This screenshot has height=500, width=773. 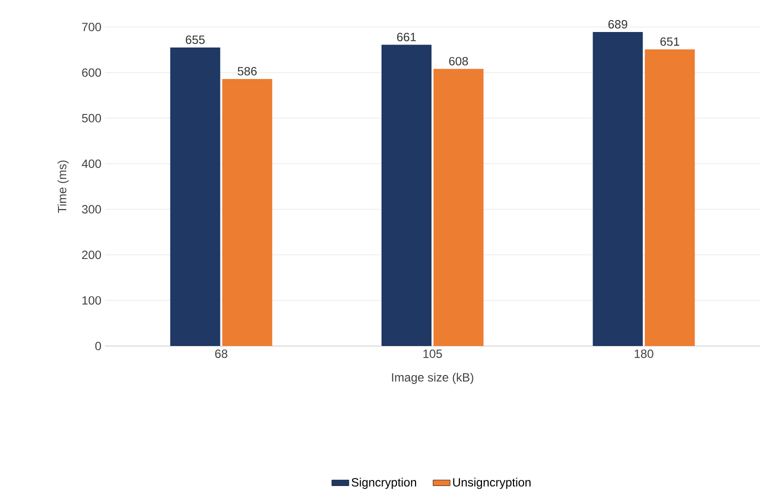 I want to click on y-tick-label: 400, so click(x=92, y=163).